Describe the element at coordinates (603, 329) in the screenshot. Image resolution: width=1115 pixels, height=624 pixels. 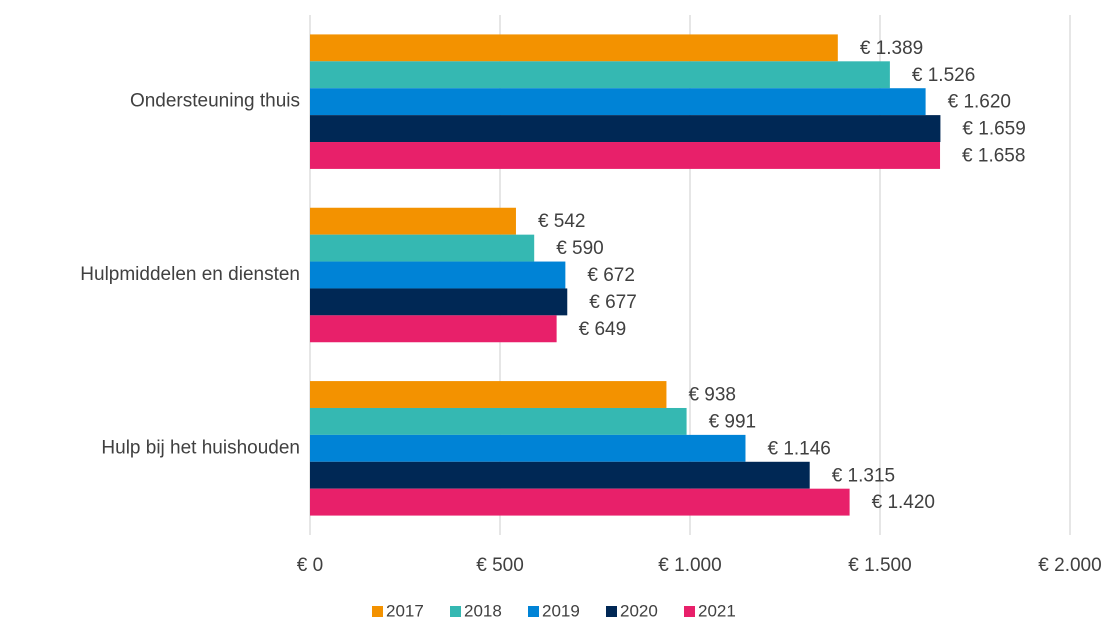
I see `value-label: € 649` at that location.